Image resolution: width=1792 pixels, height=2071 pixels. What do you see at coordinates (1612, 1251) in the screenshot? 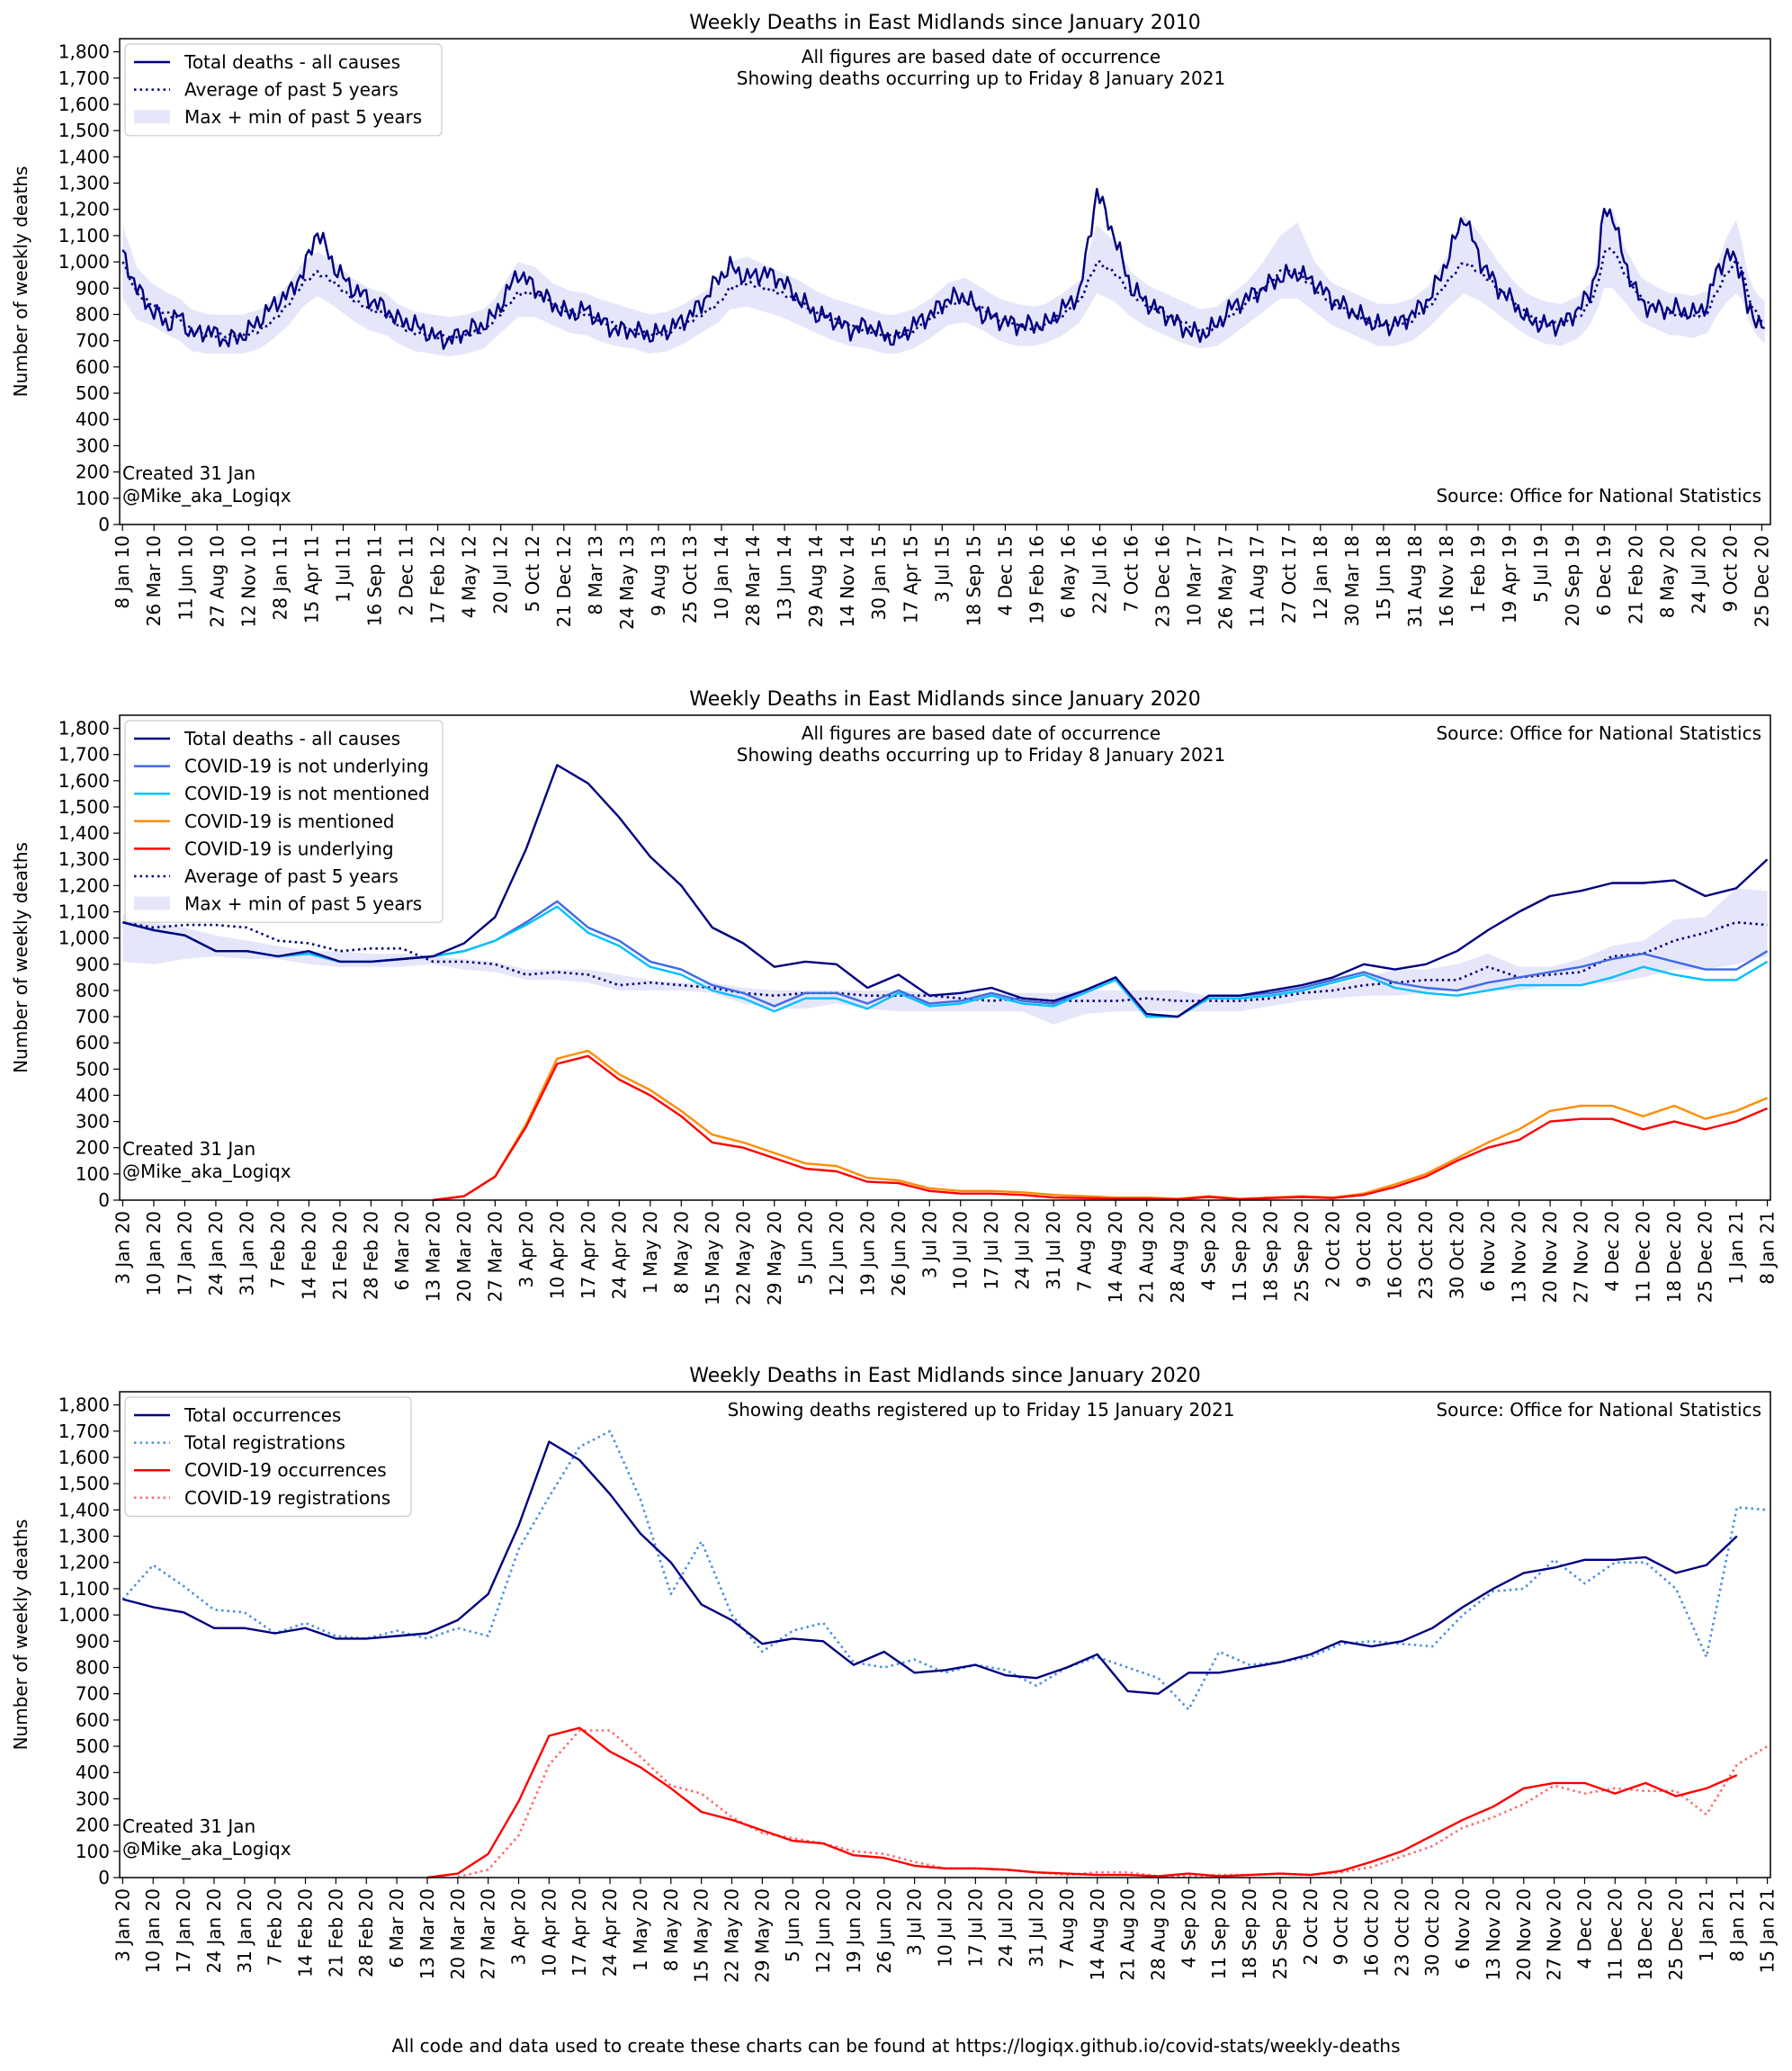
I see `x-tick-label: 4 Dec 20` at bounding box center [1612, 1251].